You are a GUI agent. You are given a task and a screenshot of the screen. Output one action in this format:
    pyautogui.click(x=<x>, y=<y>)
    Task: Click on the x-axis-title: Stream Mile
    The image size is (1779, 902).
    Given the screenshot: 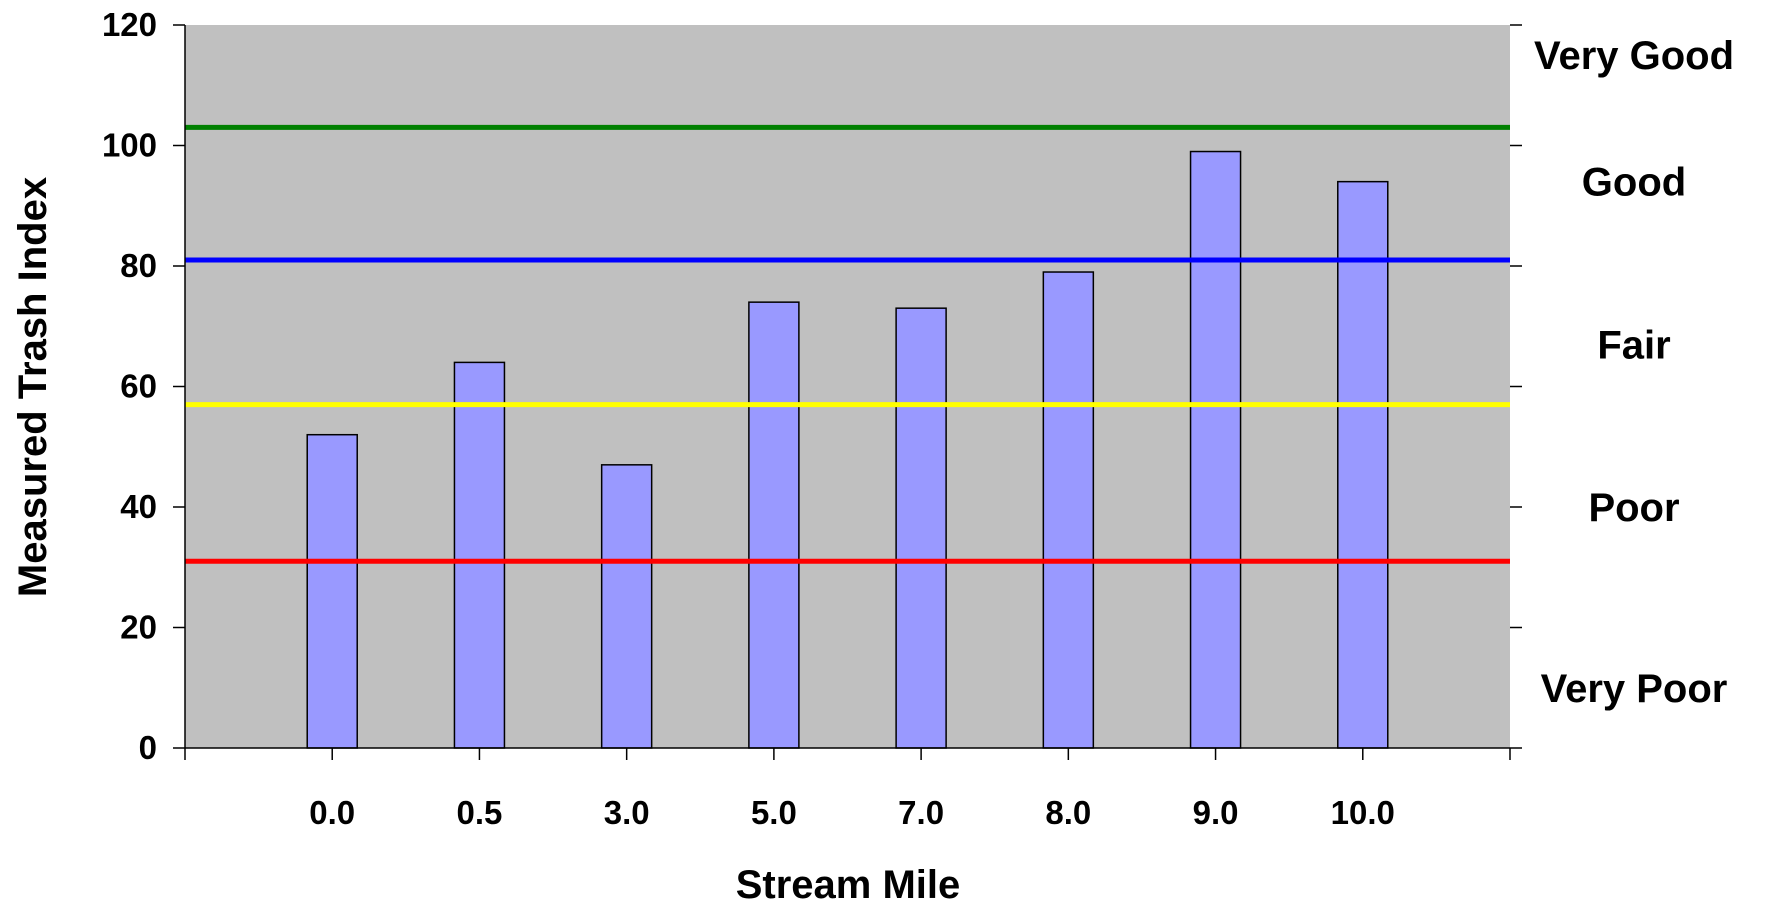 What is the action you would take?
    pyautogui.click(x=848, y=882)
    